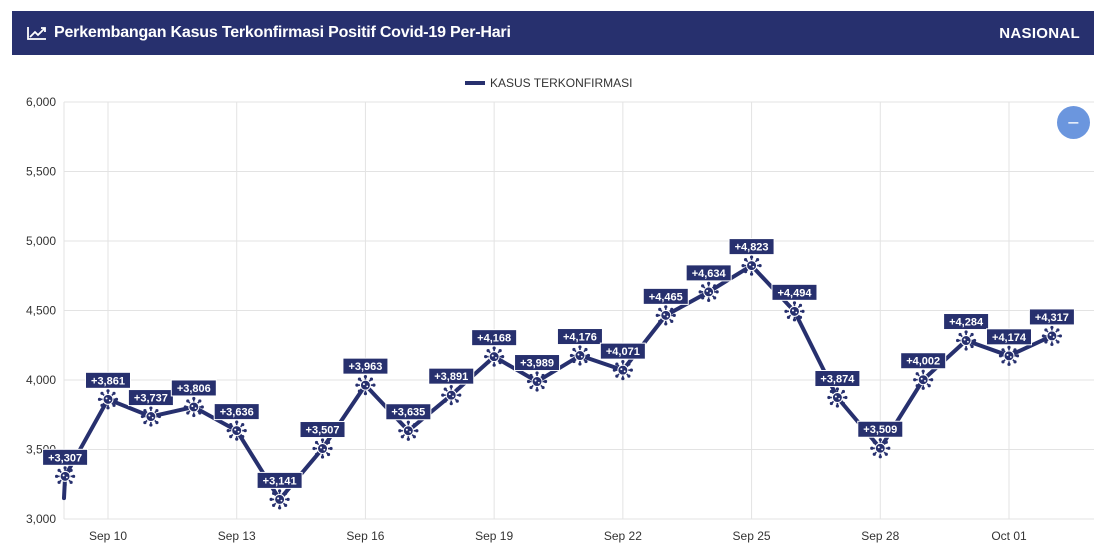 The width and height of the screenshot is (1098, 552). I want to click on legend: KASUS TERKONFIRMASI, so click(548, 83).